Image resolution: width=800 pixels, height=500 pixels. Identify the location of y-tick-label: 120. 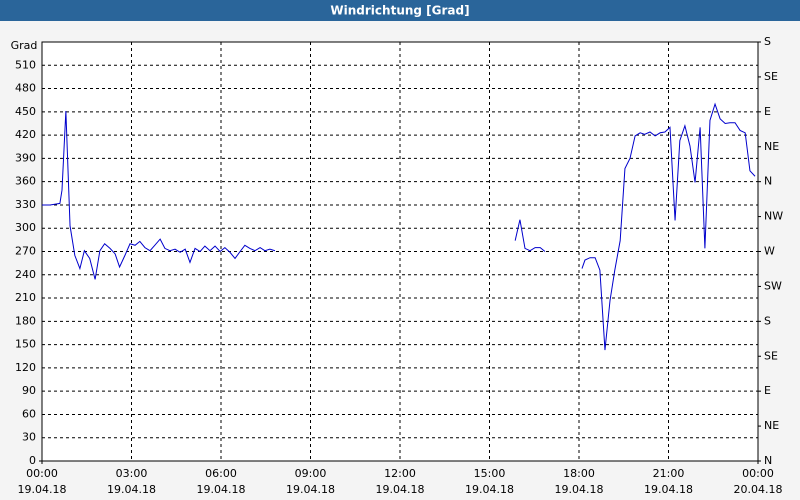
(25, 367).